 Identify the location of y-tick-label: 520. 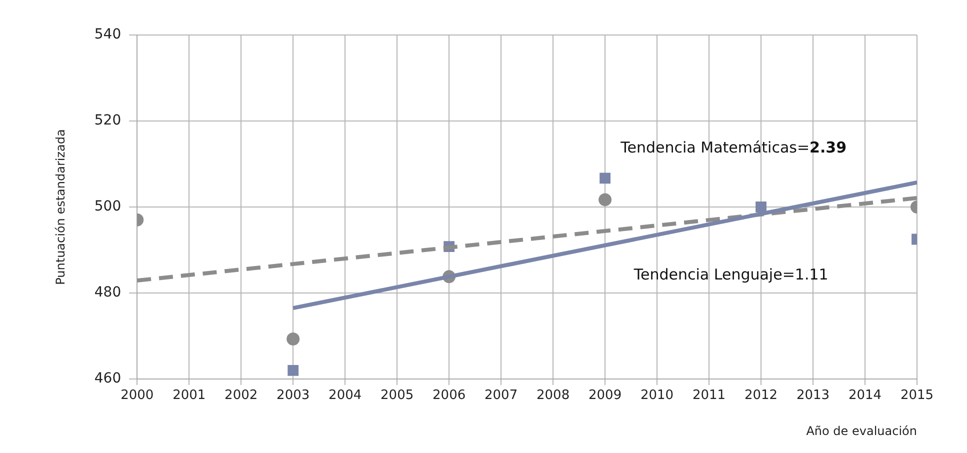
(108, 120).